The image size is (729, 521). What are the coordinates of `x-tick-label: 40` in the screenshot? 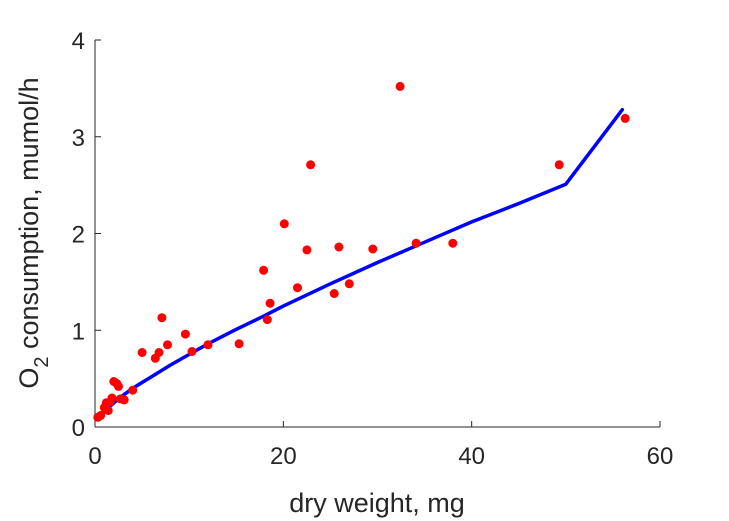 It's located at (471, 456).